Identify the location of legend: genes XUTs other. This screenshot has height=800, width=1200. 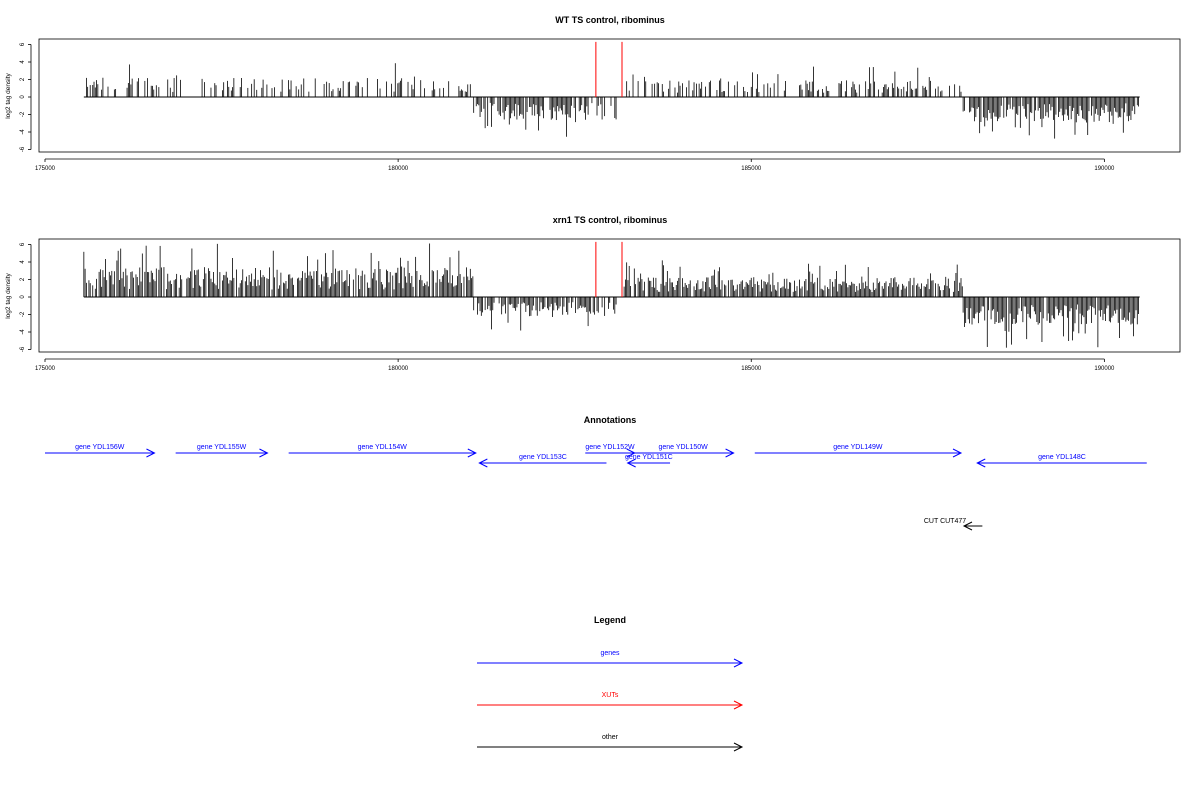
(610, 701).